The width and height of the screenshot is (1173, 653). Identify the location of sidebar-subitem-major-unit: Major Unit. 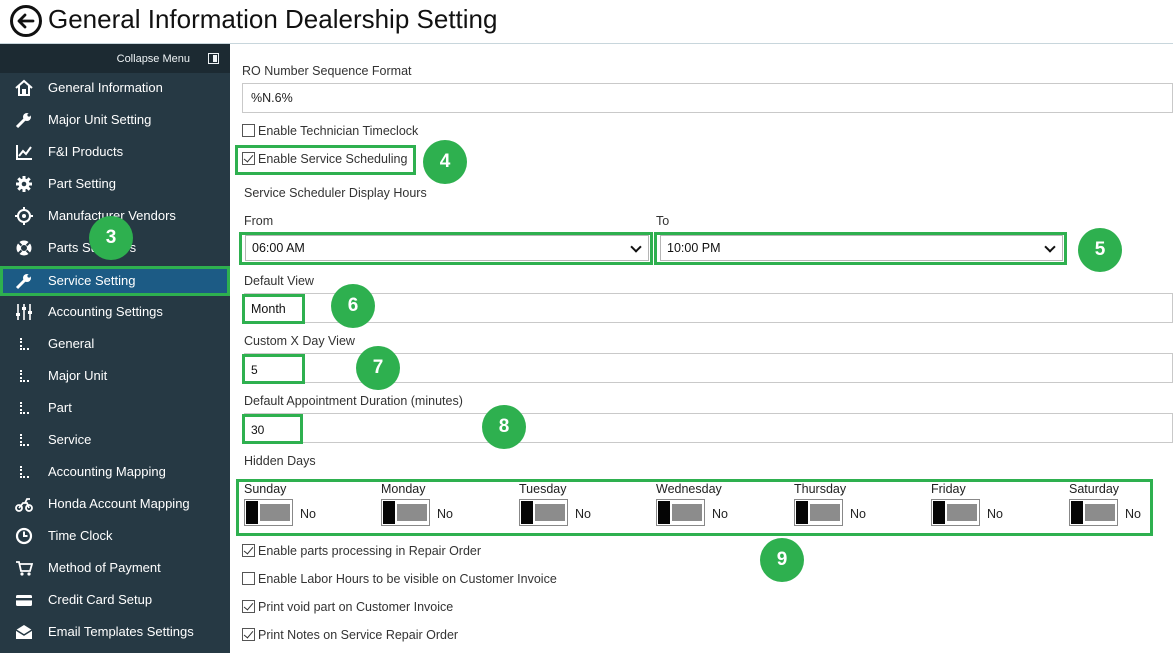
(115, 376).